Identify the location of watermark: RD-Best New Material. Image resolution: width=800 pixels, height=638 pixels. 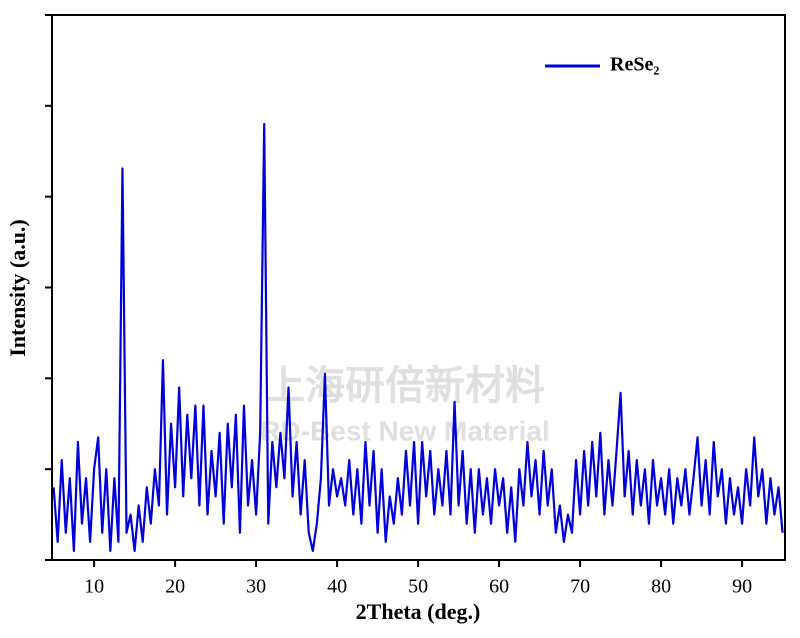
(404, 430).